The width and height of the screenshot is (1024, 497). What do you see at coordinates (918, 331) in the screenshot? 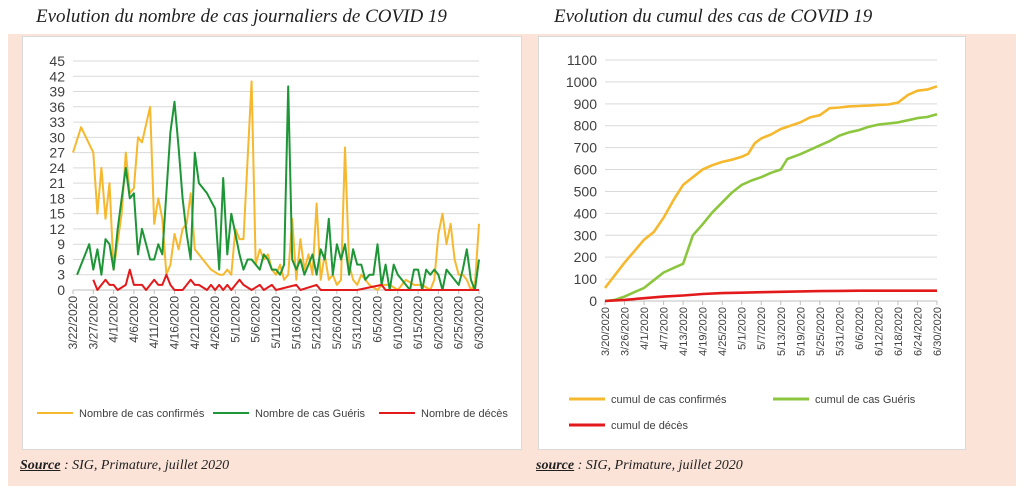
I see `x-tick-label: 6/24/2020` at bounding box center [918, 331].